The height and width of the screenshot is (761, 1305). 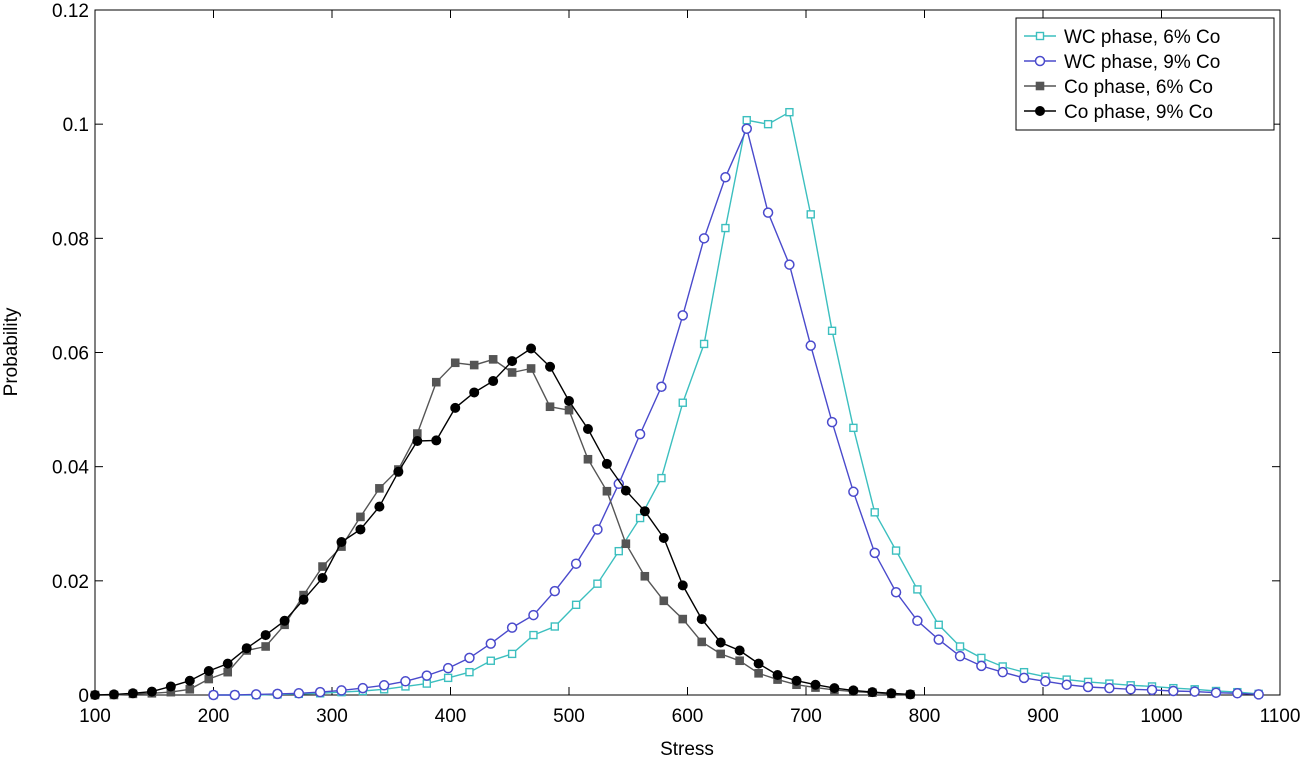 I want to click on x-tick-label: 500, so click(x=569, y=716).